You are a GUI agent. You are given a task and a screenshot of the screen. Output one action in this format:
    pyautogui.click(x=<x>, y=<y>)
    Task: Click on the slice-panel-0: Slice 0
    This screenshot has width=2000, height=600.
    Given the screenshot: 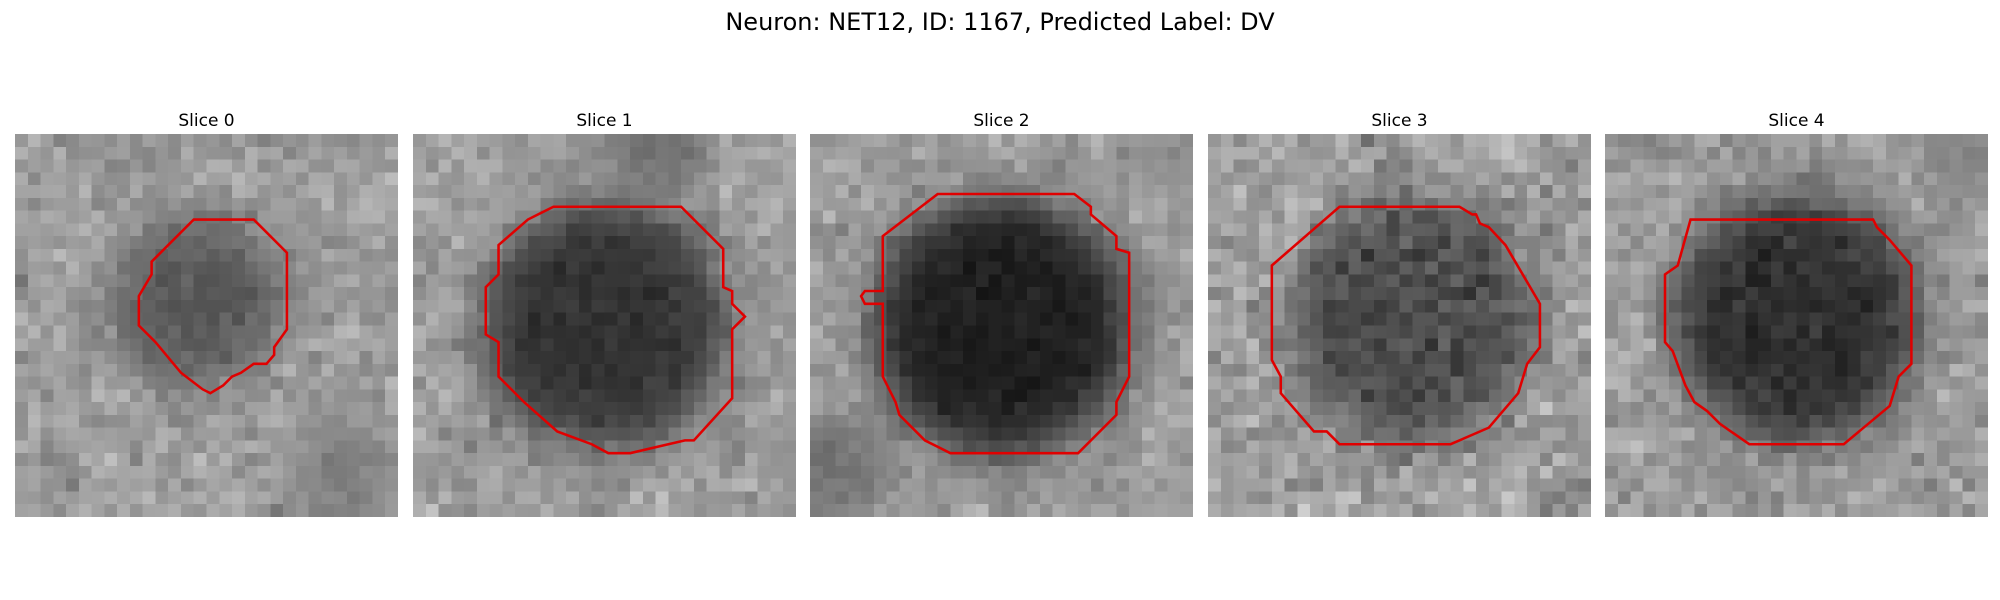 What is the action you would take?
    pyautogui.click(x=206, y=312)
    